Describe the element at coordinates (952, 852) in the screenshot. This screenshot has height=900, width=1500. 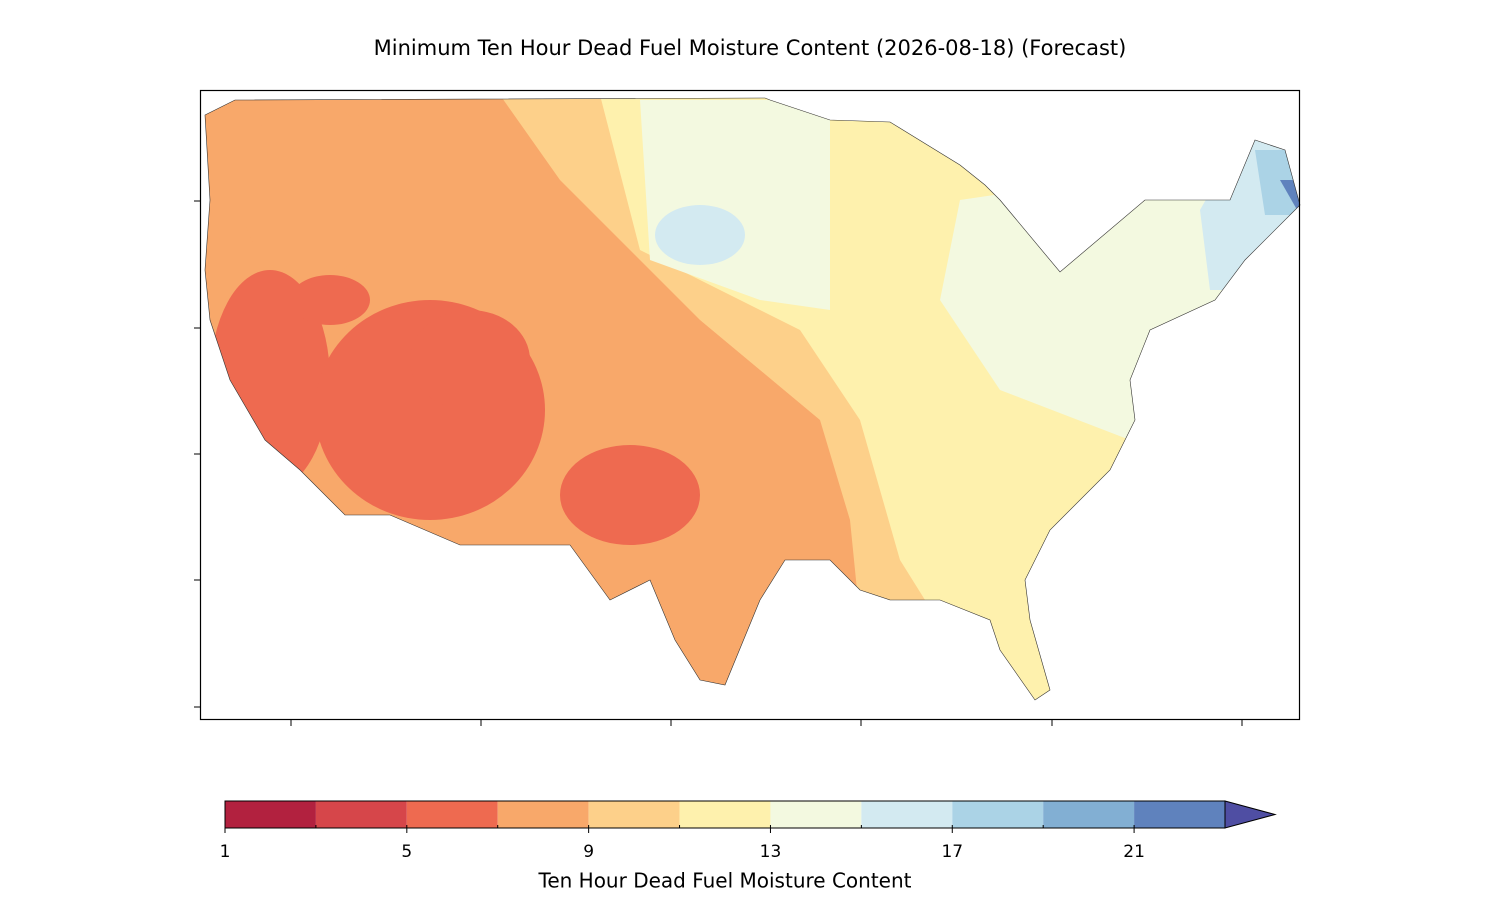
I see `colorbar-tick-label: 17` at that location.